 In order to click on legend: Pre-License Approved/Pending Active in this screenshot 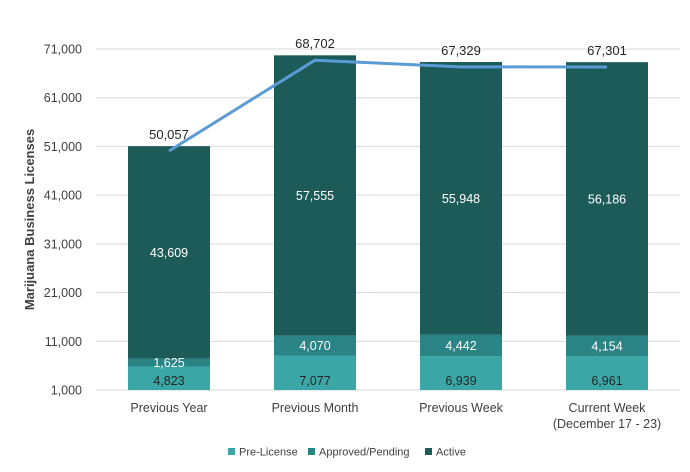, I will do `click(347, 453)`.